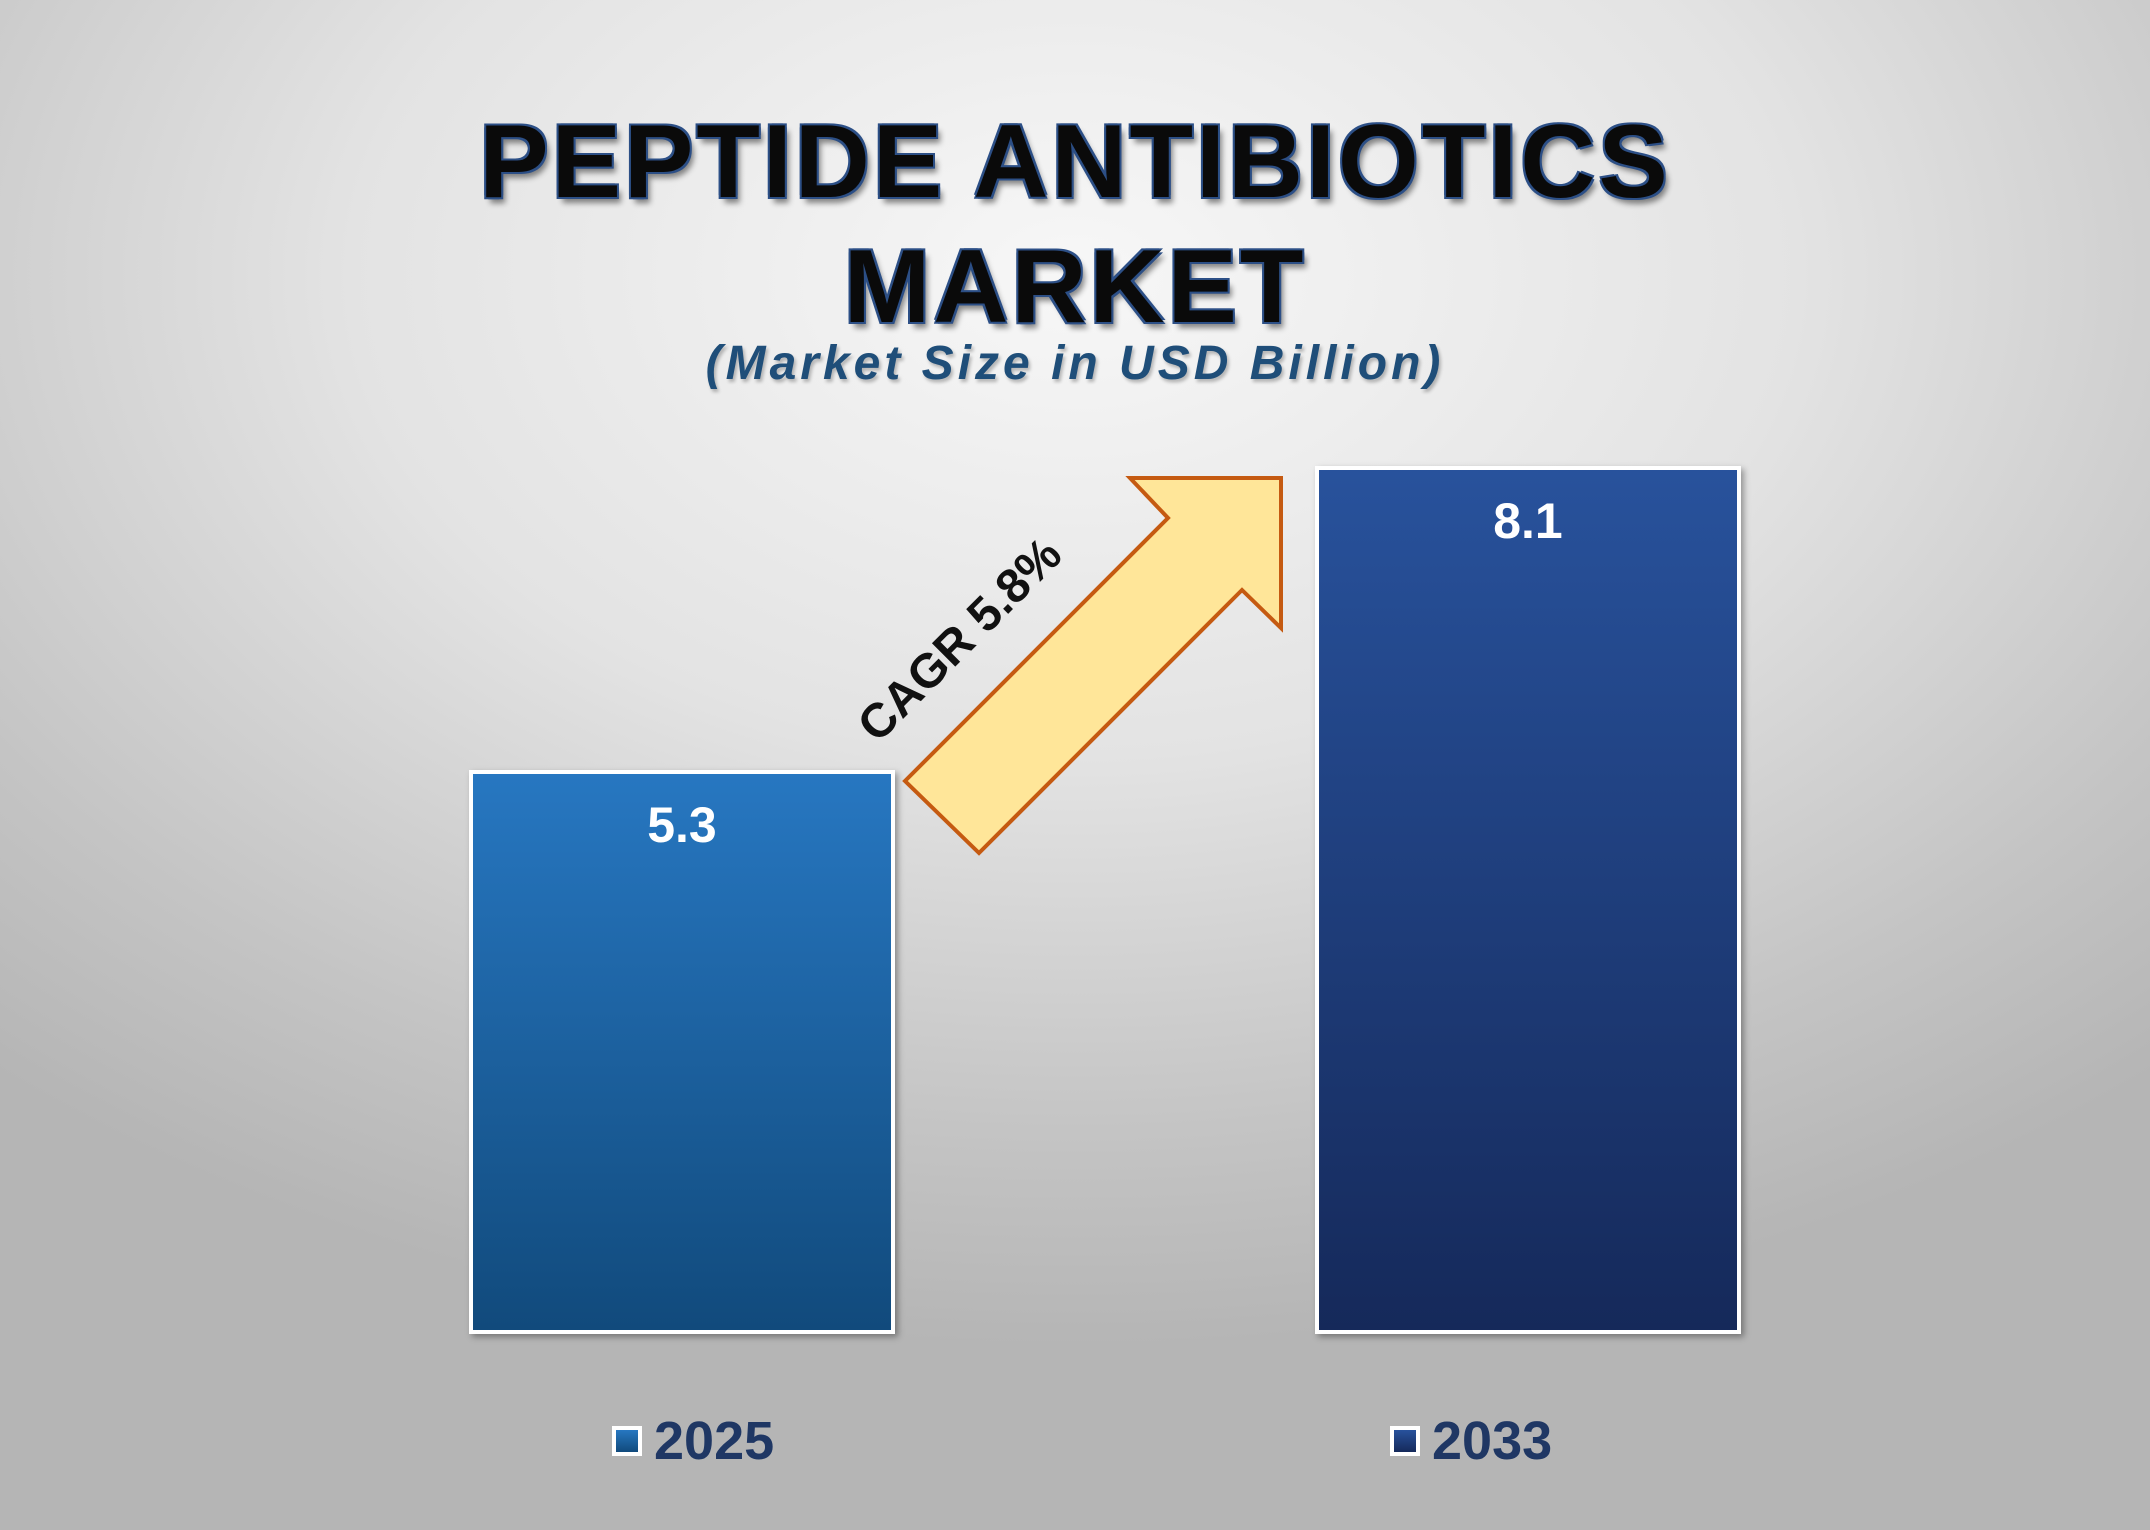 The image size is (2150, 1530). What do you see at coordinates (714, 1441) in the screenshot?
I see `legend-label: 2025` at bounding box center [714, 1441].